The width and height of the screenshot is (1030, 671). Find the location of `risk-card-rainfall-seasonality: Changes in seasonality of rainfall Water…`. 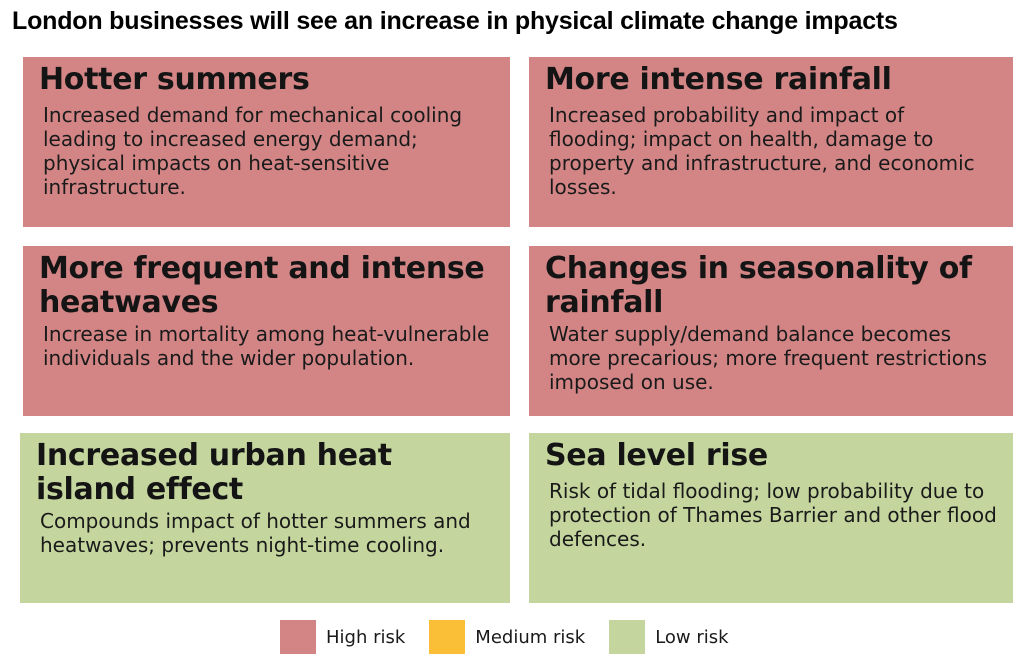

risk-card-rainfall-seasonality: Changes in seasonality of rainfall Water… is located at coordinates (771, 331).